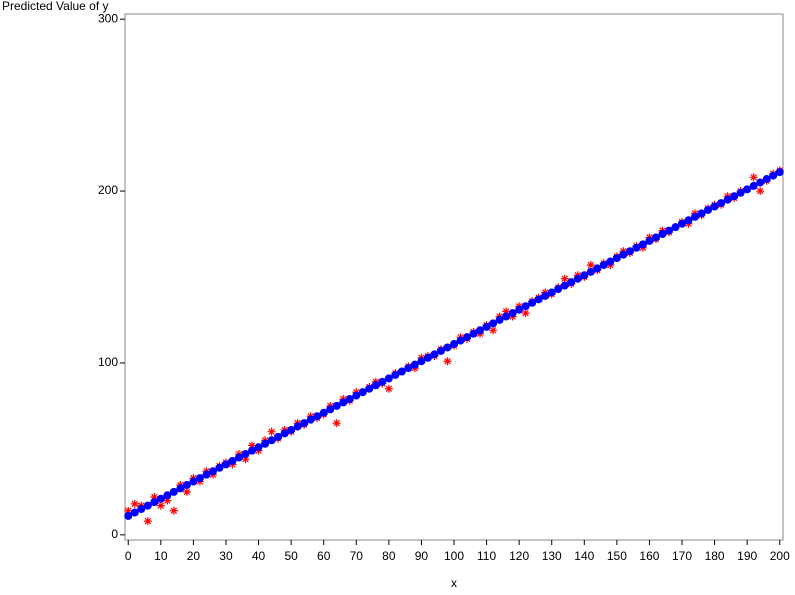 The height and width of the screenshot is (595, 795). Describe the element at coordinates (519, 556) in the screenshot. I see `x-tick-label: 120` at that location.